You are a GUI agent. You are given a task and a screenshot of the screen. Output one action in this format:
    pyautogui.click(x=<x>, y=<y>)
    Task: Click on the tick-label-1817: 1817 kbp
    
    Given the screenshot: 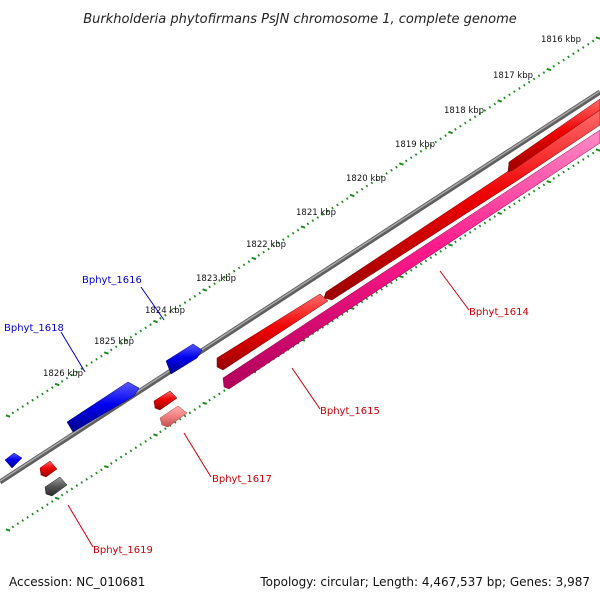 What is the action you would take?
    pyautogui.click(x=513, y=76)
    